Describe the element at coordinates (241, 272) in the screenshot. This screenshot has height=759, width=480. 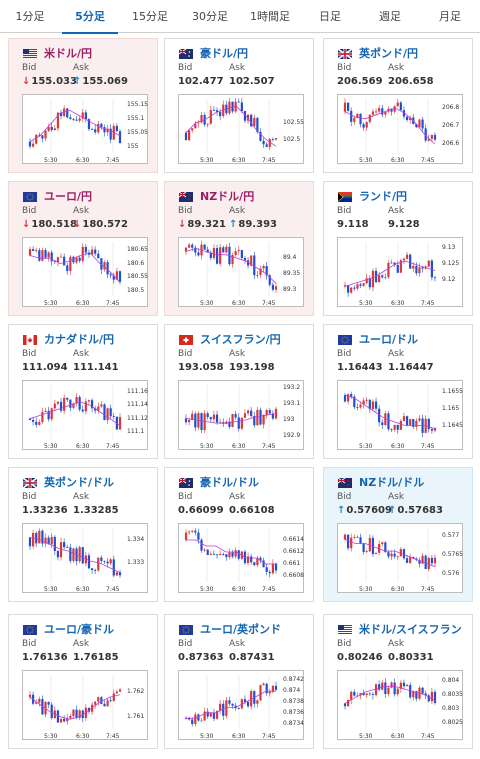
I see `price-chart: 89.4 89.35 89.3 5:30 6:30 7:45` at that location.